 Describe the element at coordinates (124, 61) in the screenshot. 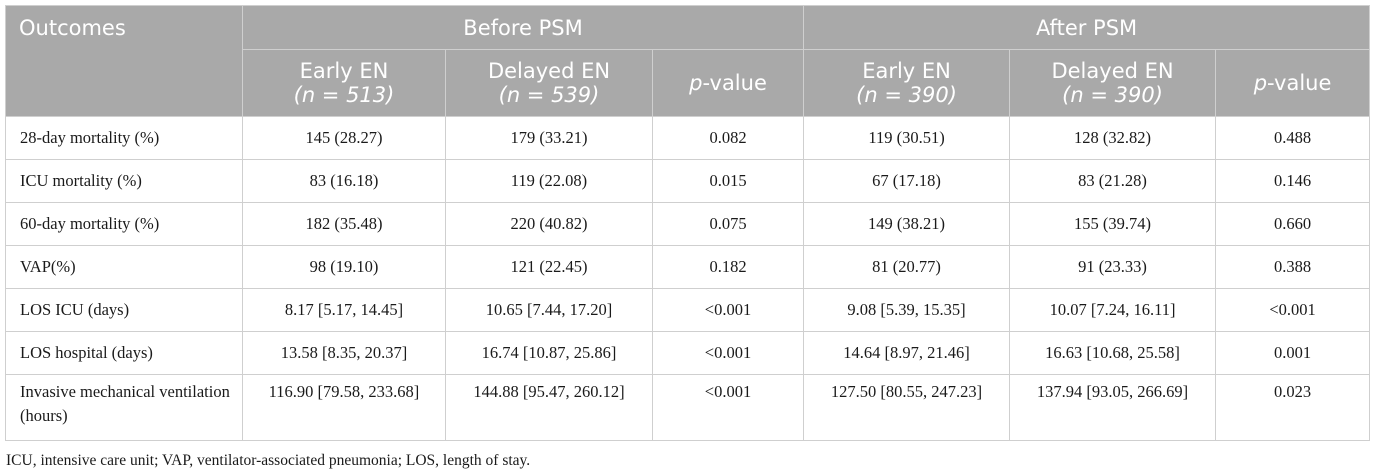

I see `header-outcomes: Outcomes` at that location.